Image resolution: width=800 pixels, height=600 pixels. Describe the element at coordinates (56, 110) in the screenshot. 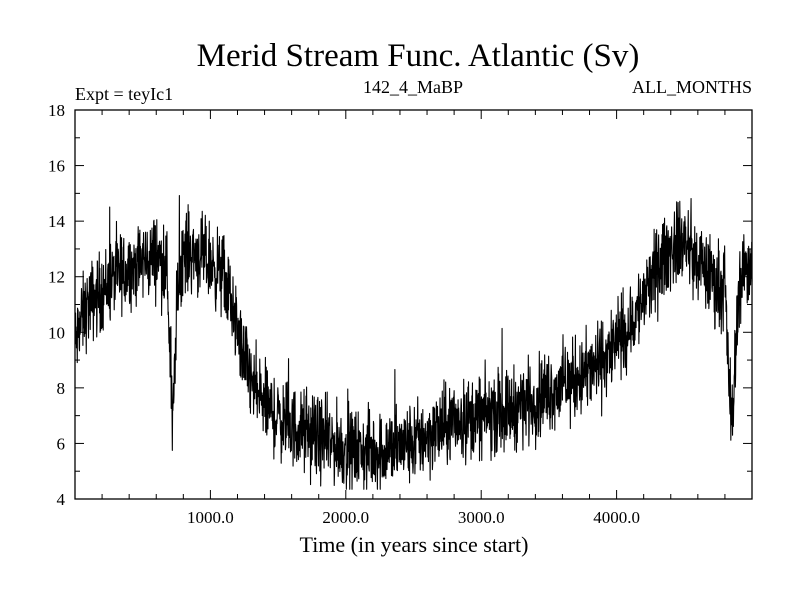

I see `y-tick-label: 18` at that location.